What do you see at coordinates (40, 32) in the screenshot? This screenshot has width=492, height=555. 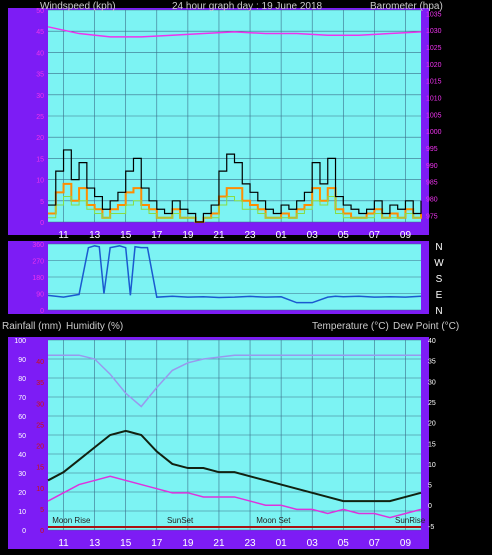 I see `wind-y-tick: 45` at bounding box center [40, 32].